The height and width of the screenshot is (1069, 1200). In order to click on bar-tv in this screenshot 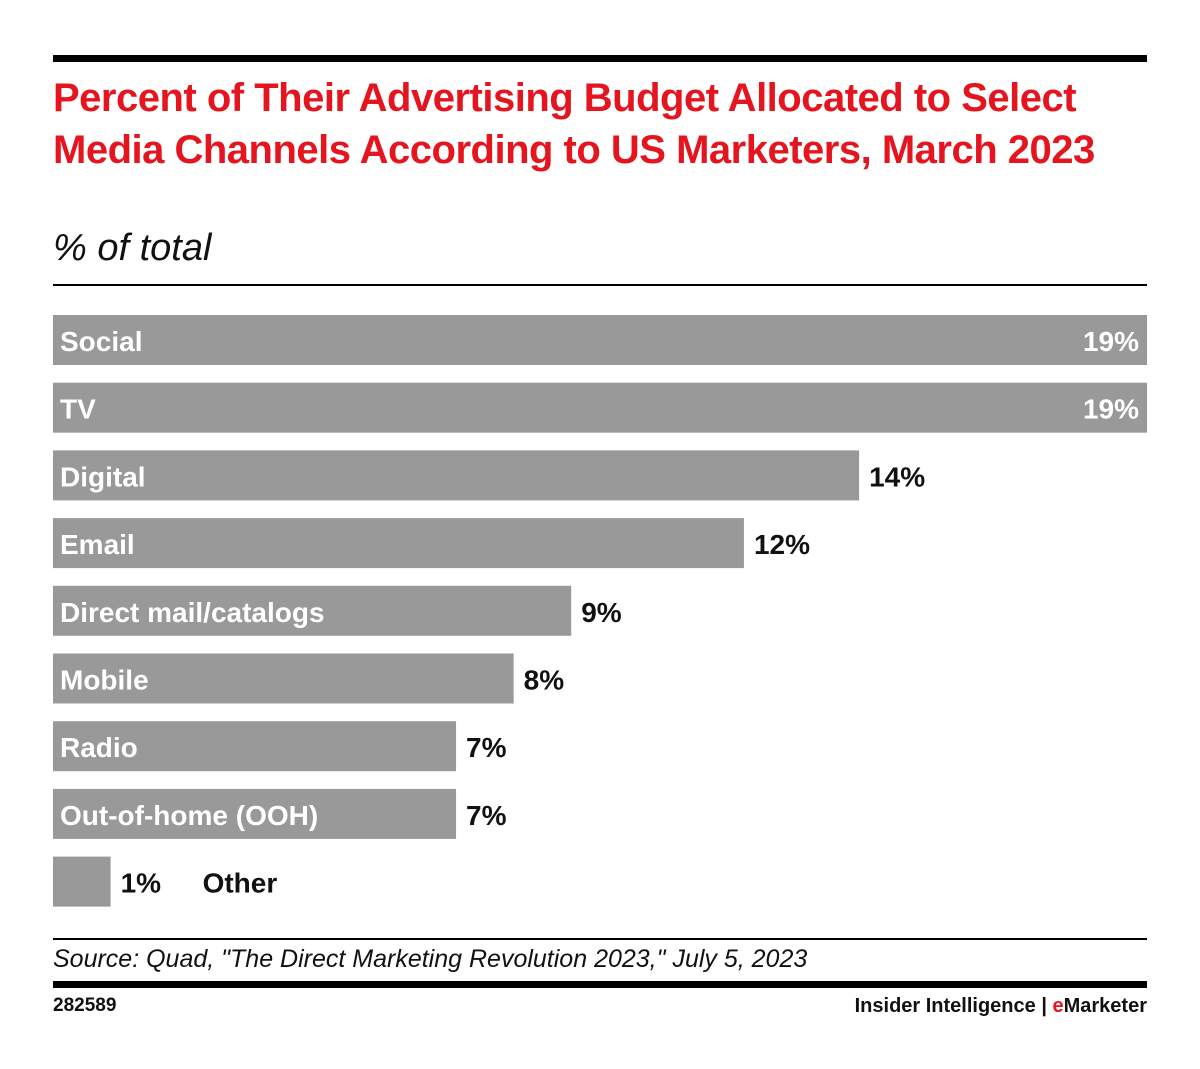, I will do `click(600, 407)`.